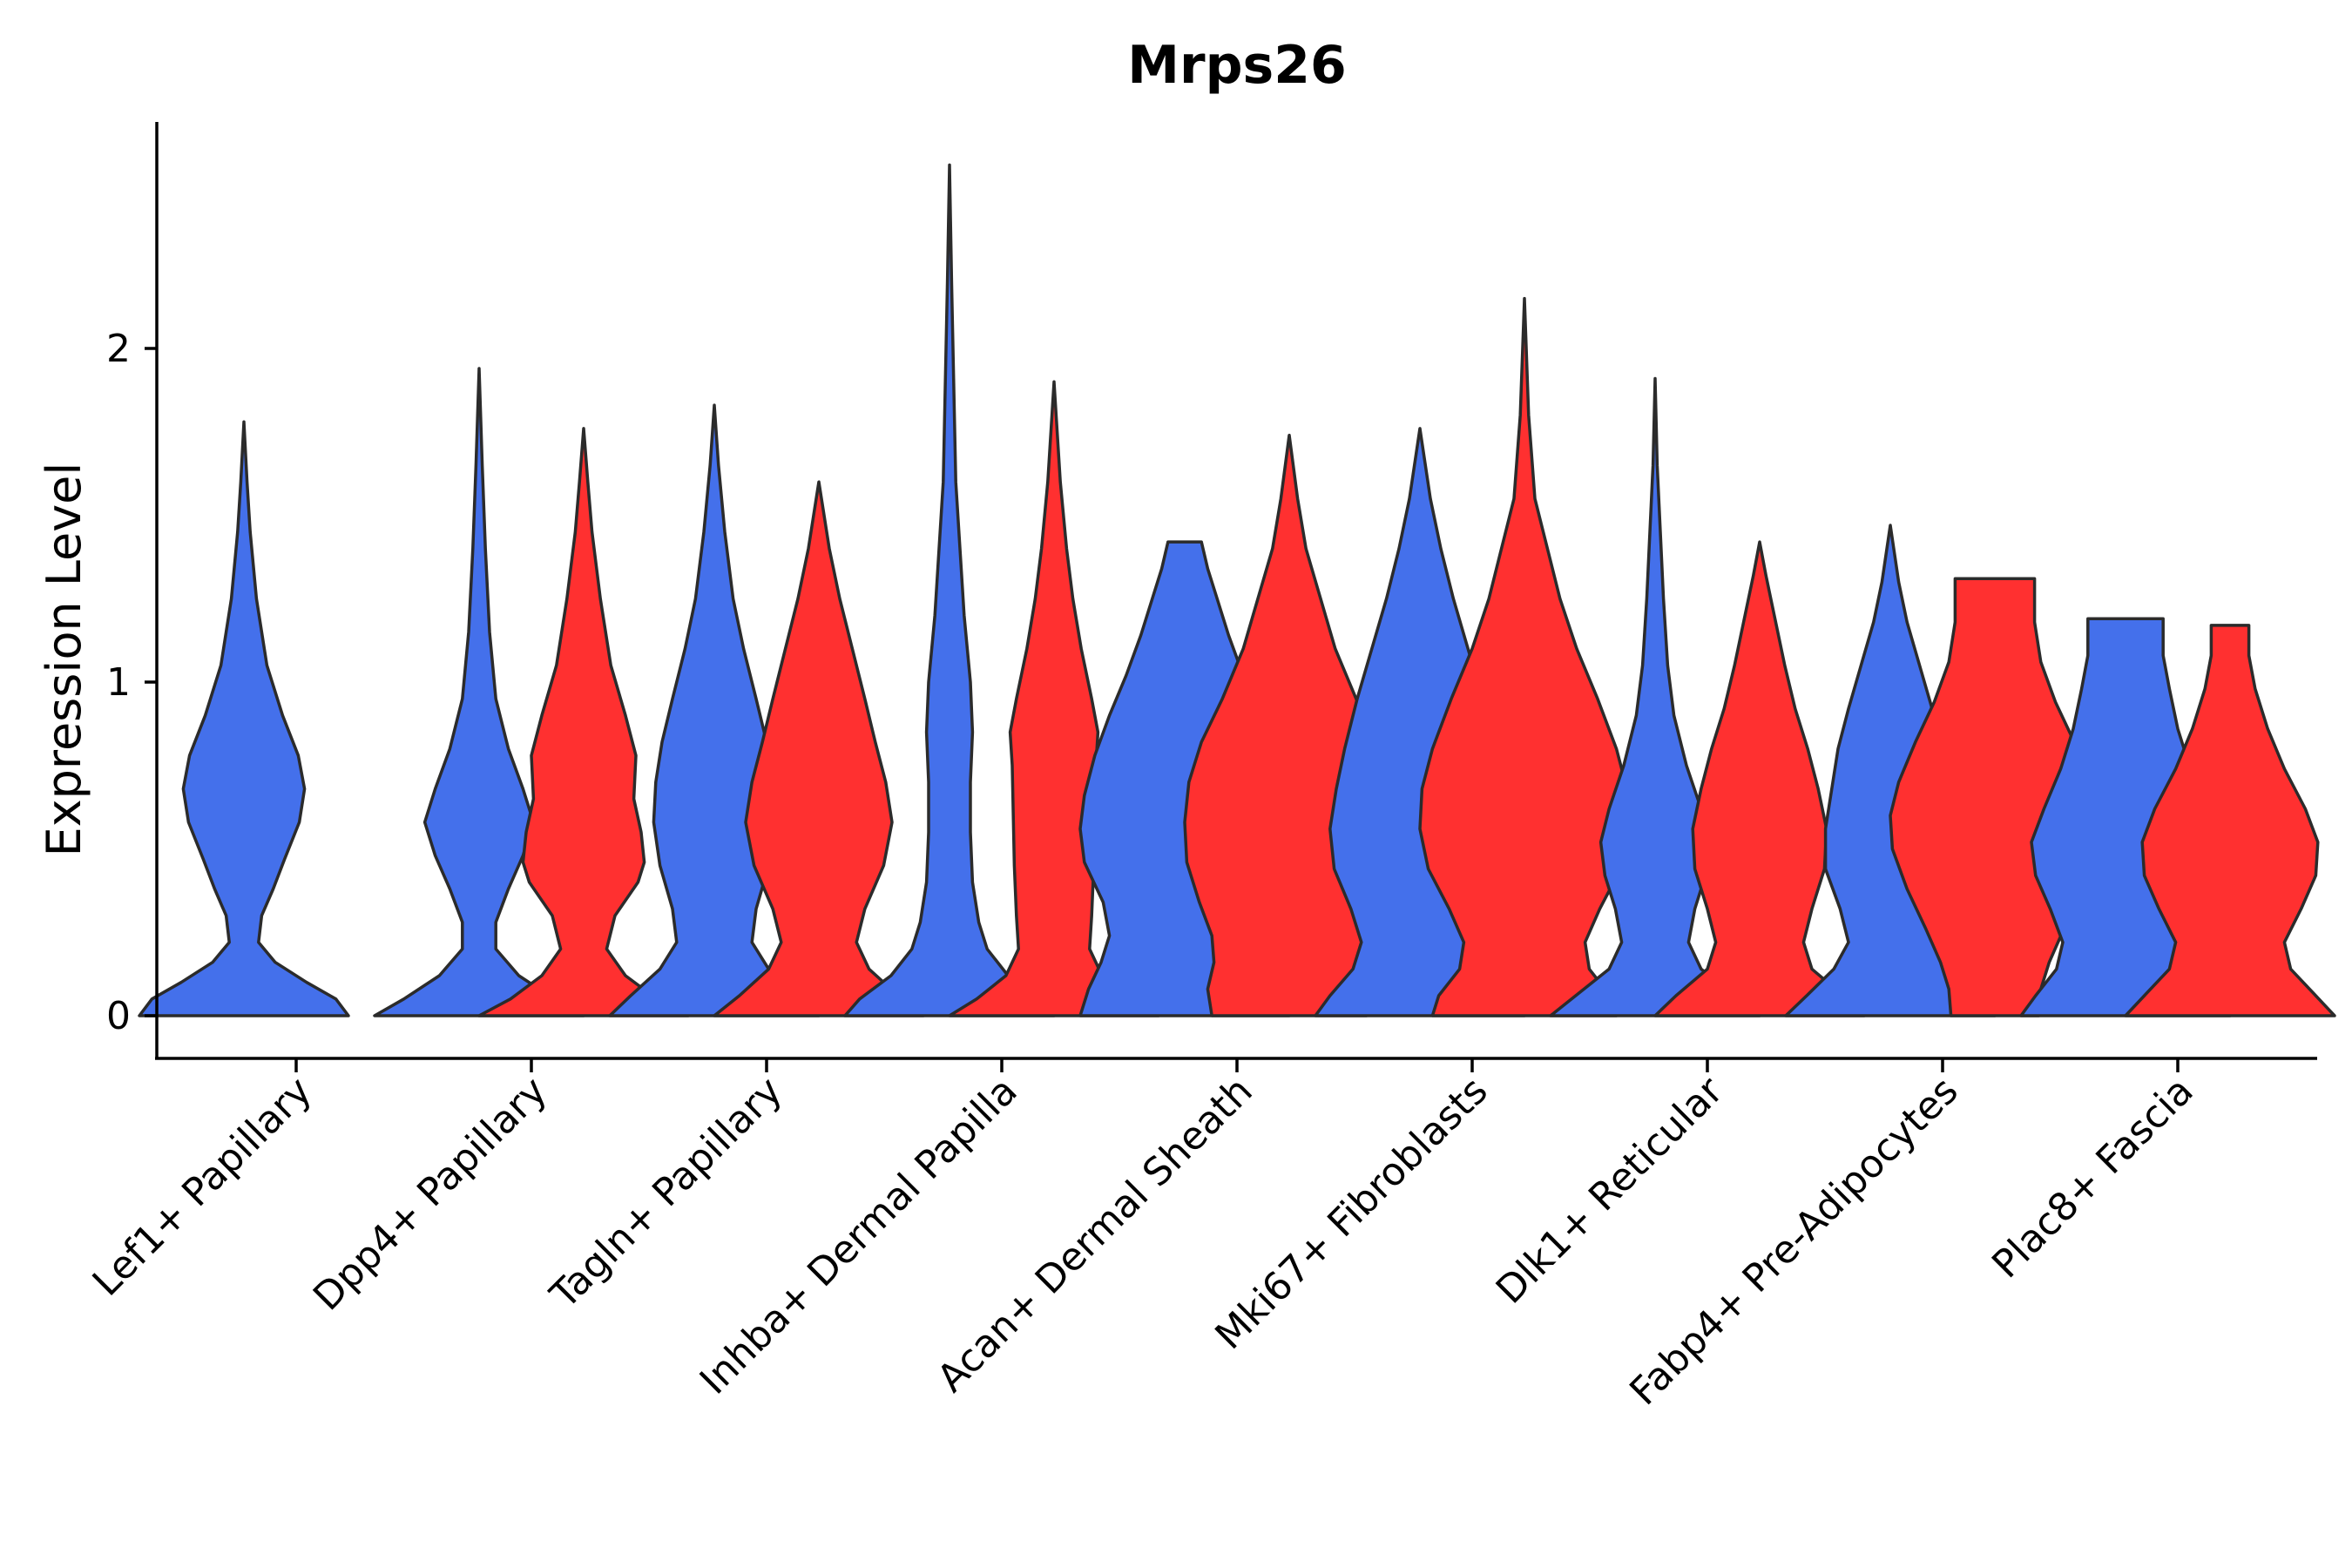 This screenshot has height=1568, width=2352. Describe the element at coordinates (1236, 66) in the screenshot. I see `chart-title: Mrps26` at that location.